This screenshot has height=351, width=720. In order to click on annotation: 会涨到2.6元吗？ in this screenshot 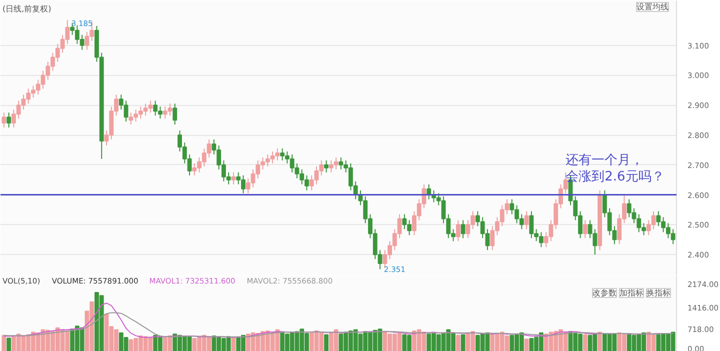, I will do `click(615, 176)`.